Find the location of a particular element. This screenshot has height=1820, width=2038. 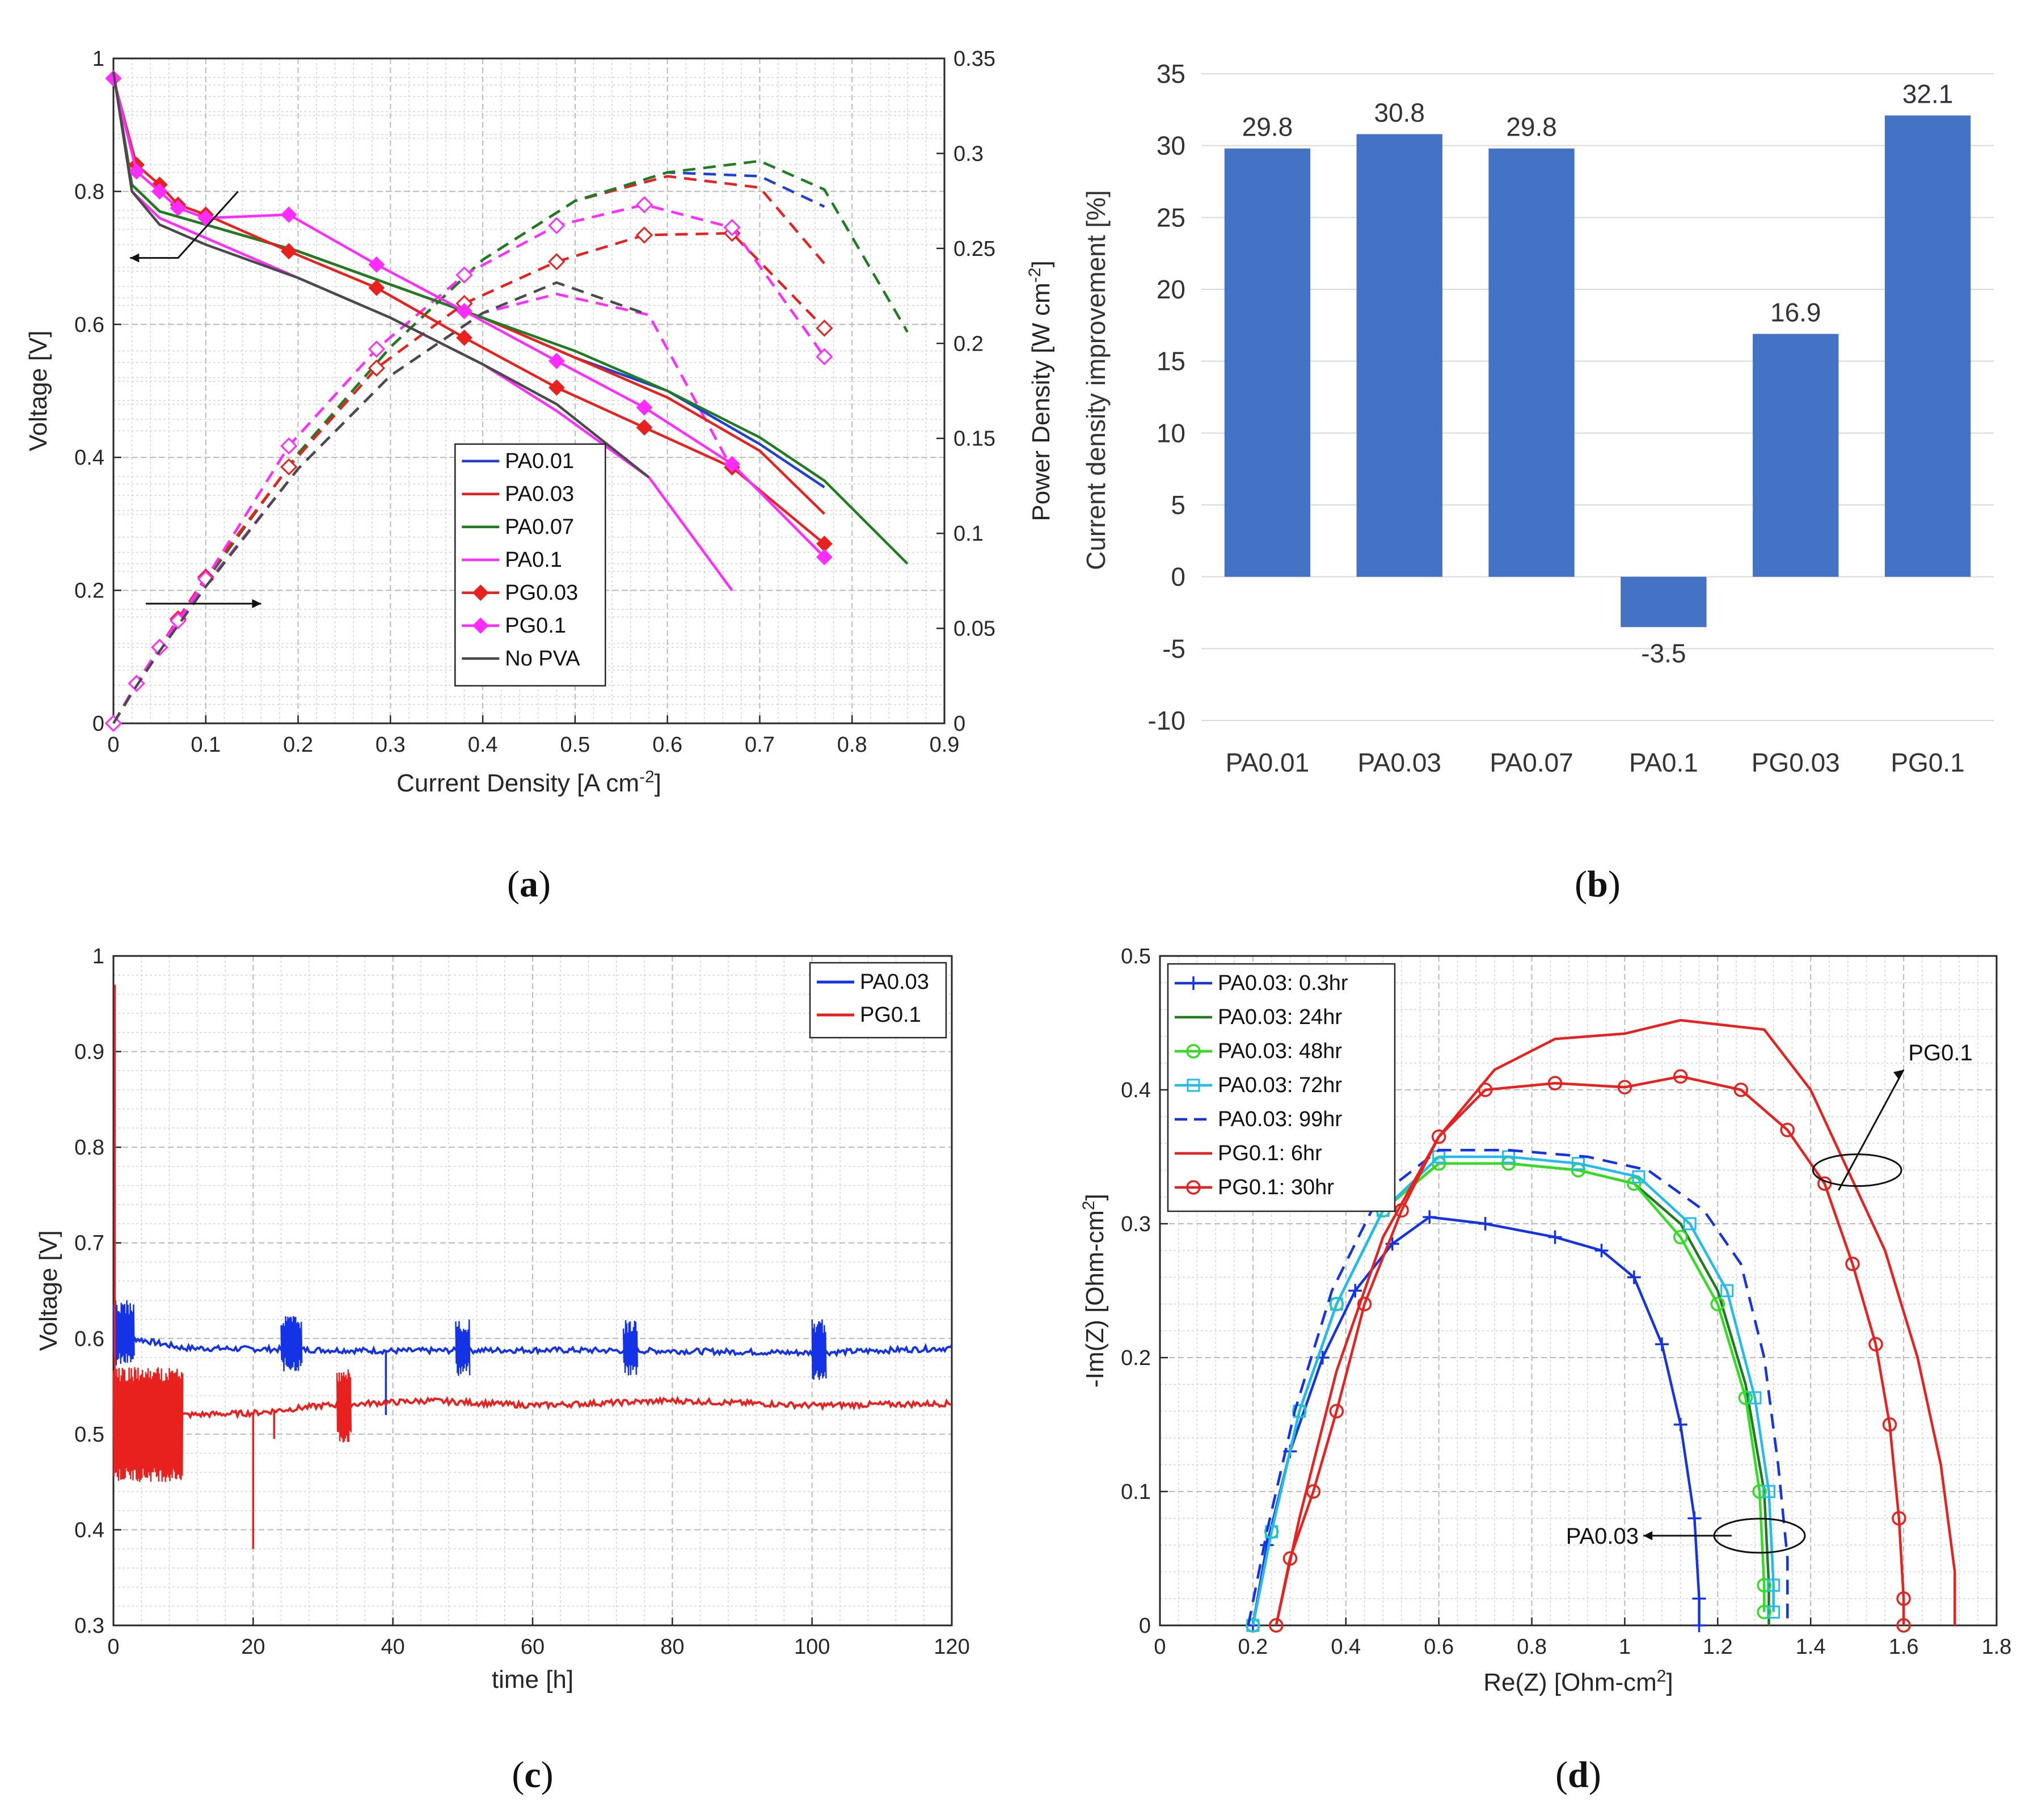

panel-a-minor-grid is located at coordinates (529, 391).